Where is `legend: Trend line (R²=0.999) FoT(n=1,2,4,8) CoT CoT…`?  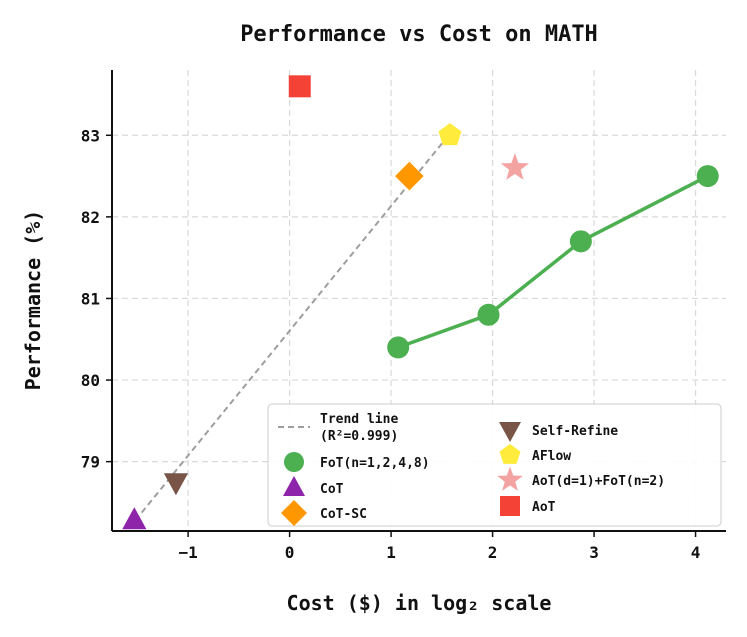 legend: Trend line (R²=0.999) FoT(n=1,2,4,8) CoT CoT… is located at coordinates (494, 465).